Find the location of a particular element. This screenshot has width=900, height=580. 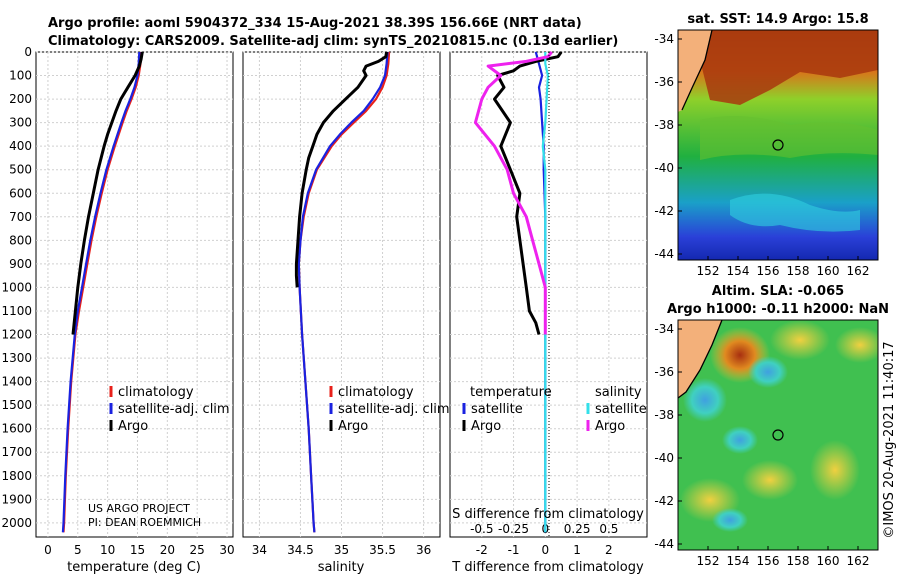

depth-tick-label: 400 is located at coordinates (20, 146).